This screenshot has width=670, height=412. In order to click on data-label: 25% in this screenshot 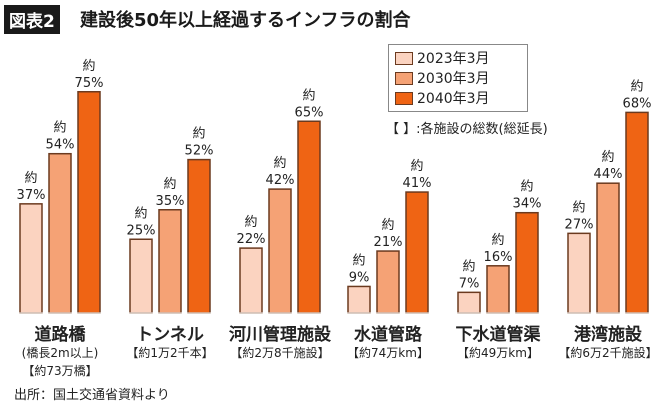, I will do `click(141, 230)`.